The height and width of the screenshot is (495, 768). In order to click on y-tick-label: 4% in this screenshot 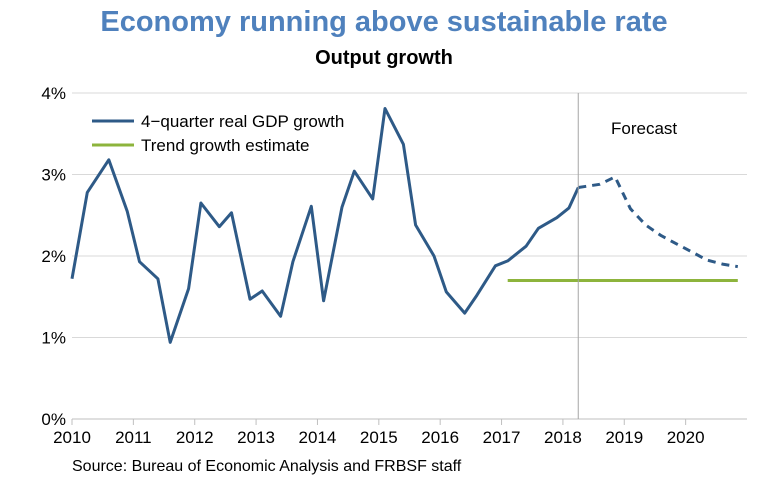, I will do `click(53, 93)`.